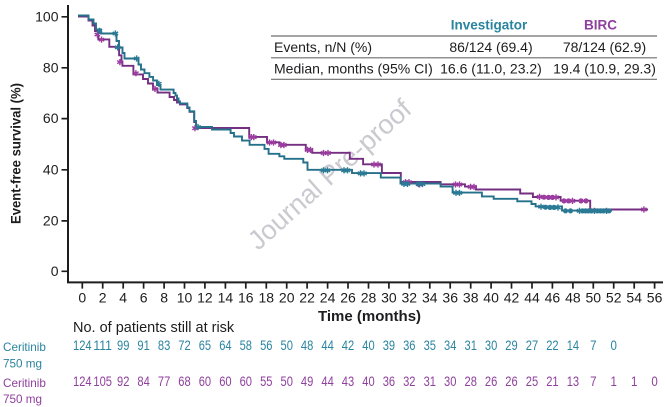  I want to click on svg-text: 68, so click(184, 381).